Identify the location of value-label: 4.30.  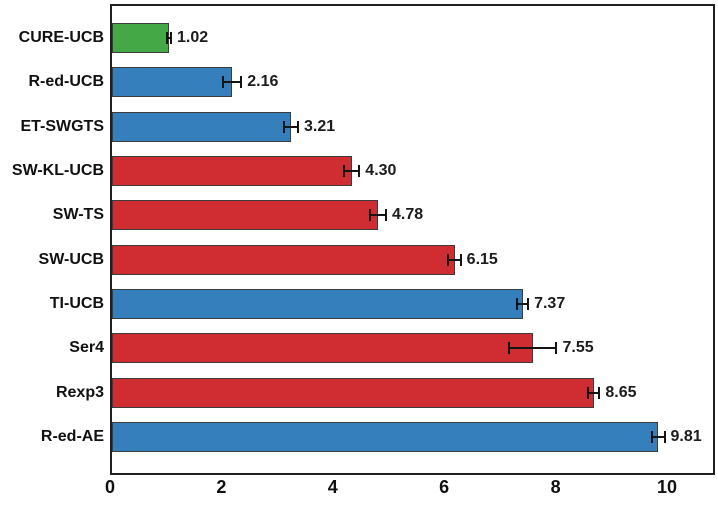
(381, 170).